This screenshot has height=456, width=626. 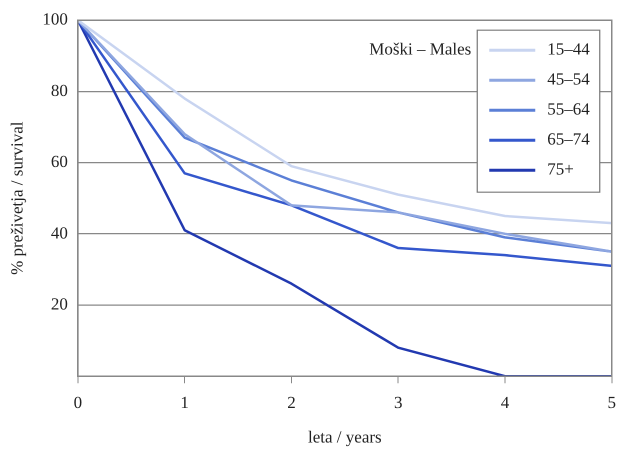 What do you see at coordinates (398, 402) in the screenshot?
I see `x-tick-label: 3` at bounding box center [398, 402].